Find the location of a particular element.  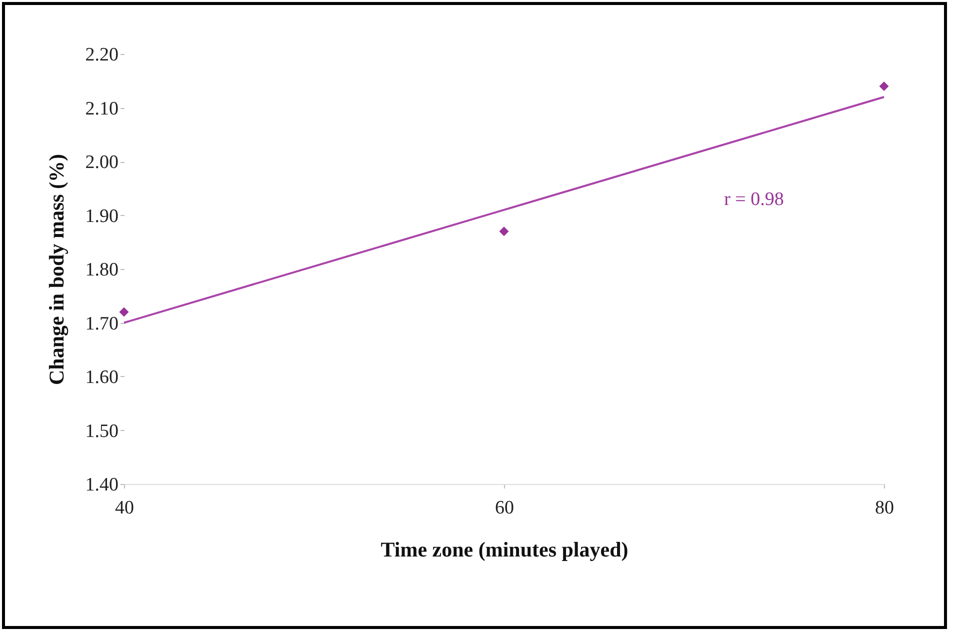

x-axis-title: Time zone (minutes played) is located at coordinates (504, 550).